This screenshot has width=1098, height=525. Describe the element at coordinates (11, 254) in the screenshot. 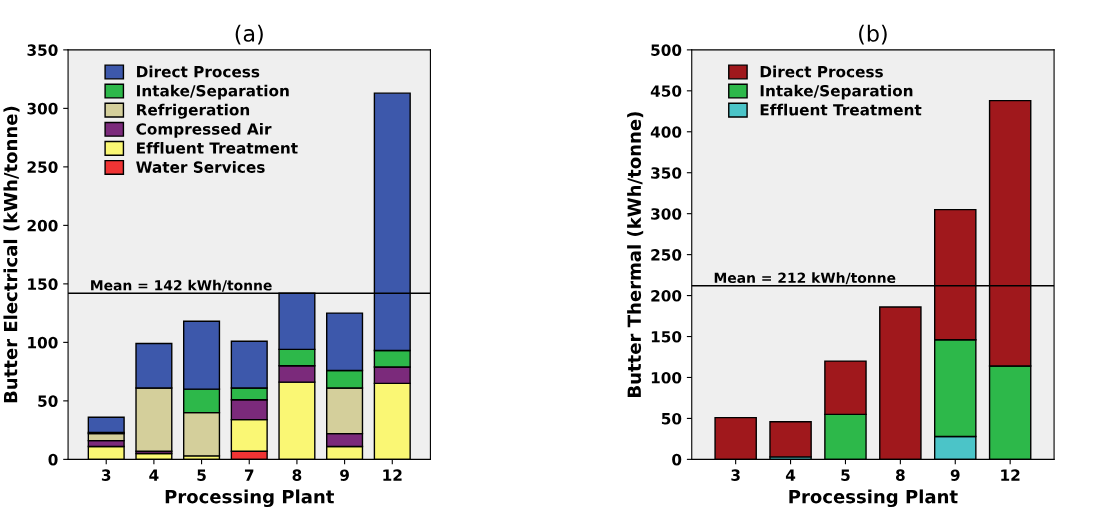

I see `y-axis-title: Butter Electrical (kWh/tonne)` at that location.